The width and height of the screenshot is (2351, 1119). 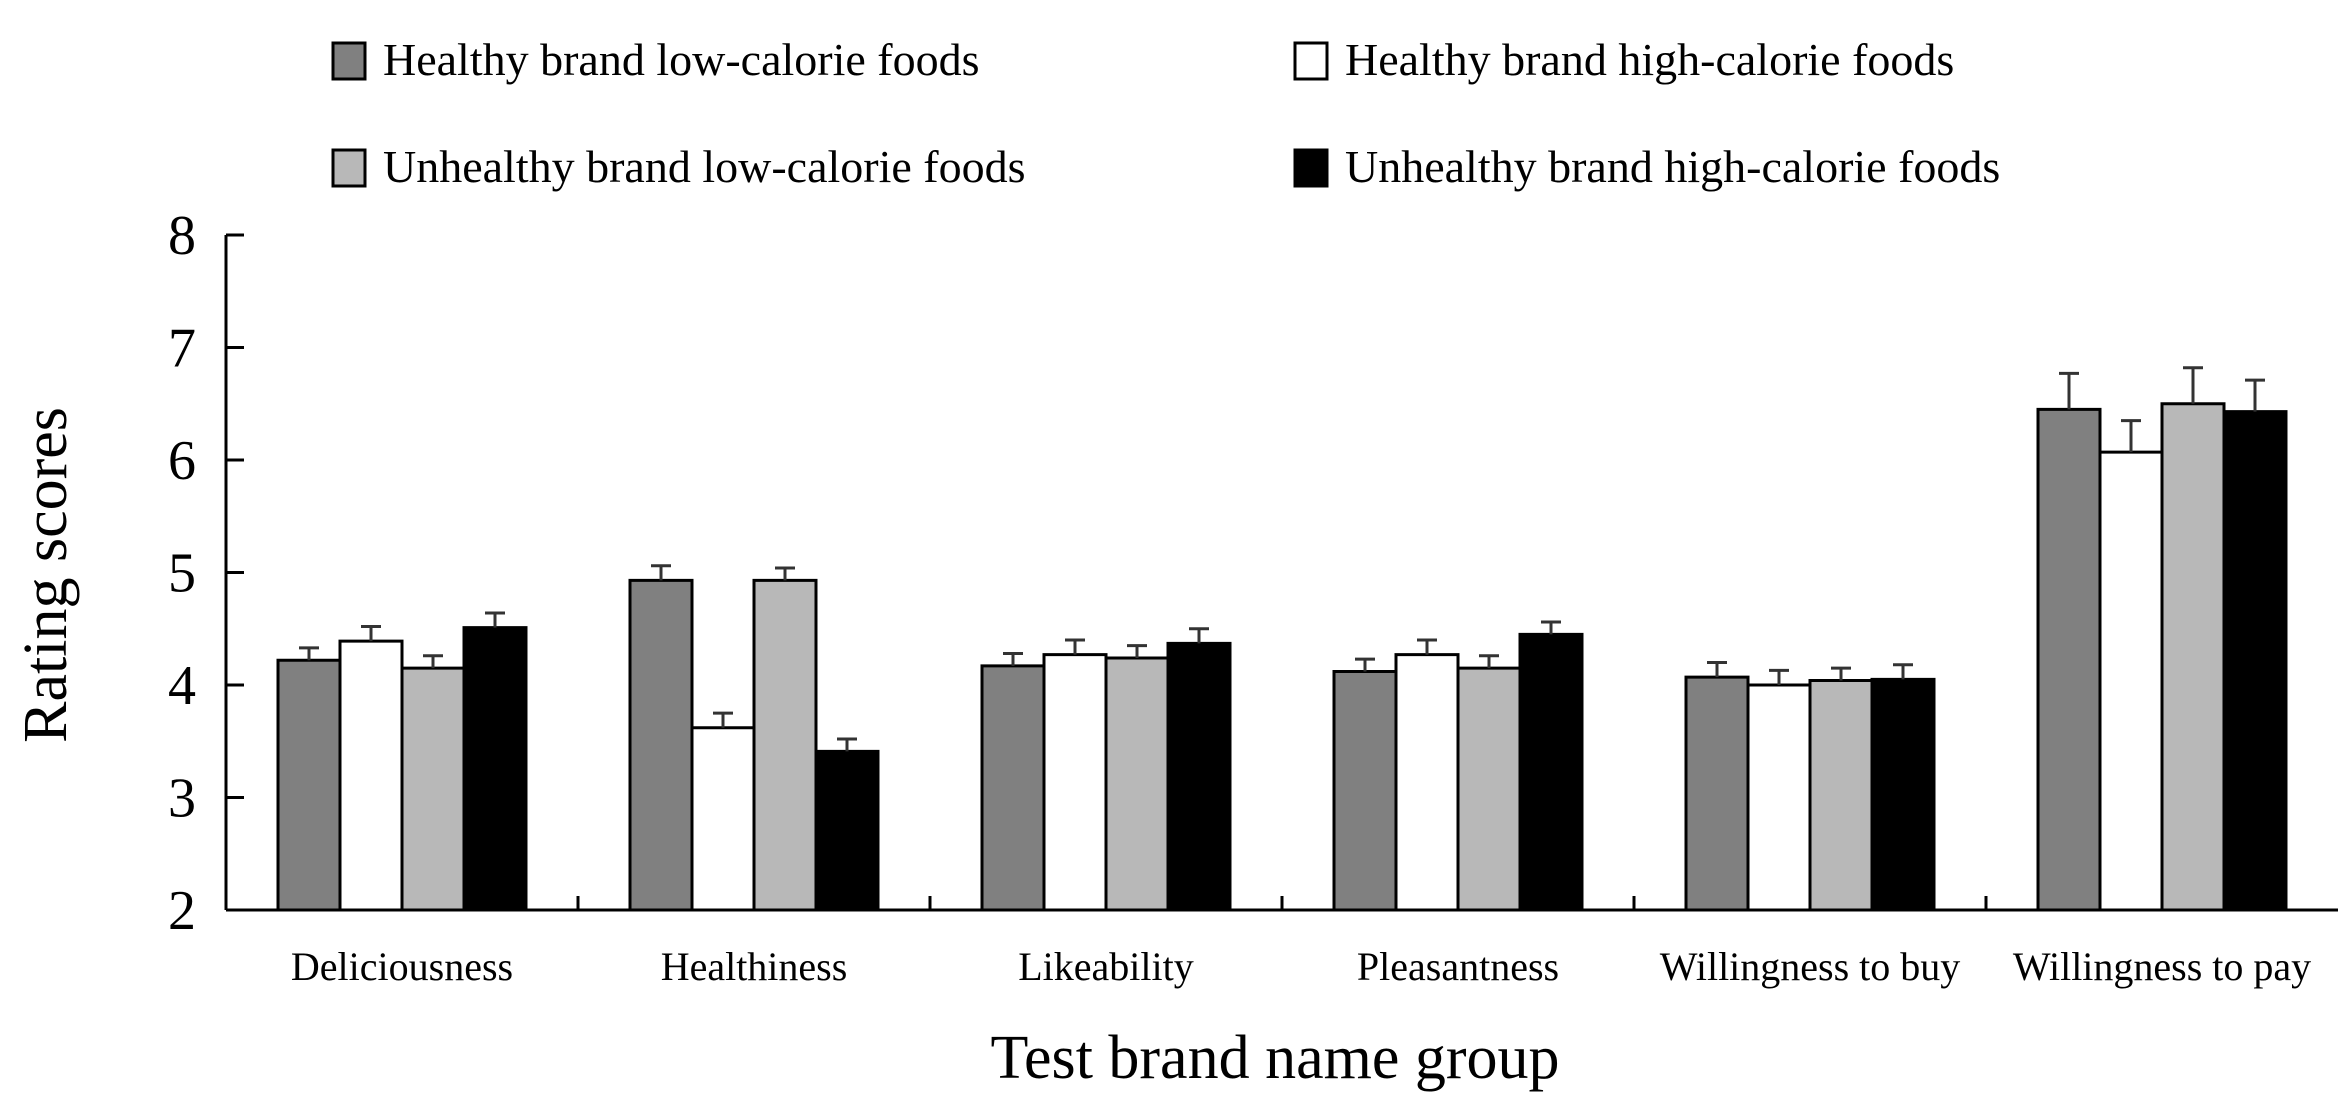 I want to click on legend-label: Healthy brand low-calorie foods, so click(x=681, y=59).